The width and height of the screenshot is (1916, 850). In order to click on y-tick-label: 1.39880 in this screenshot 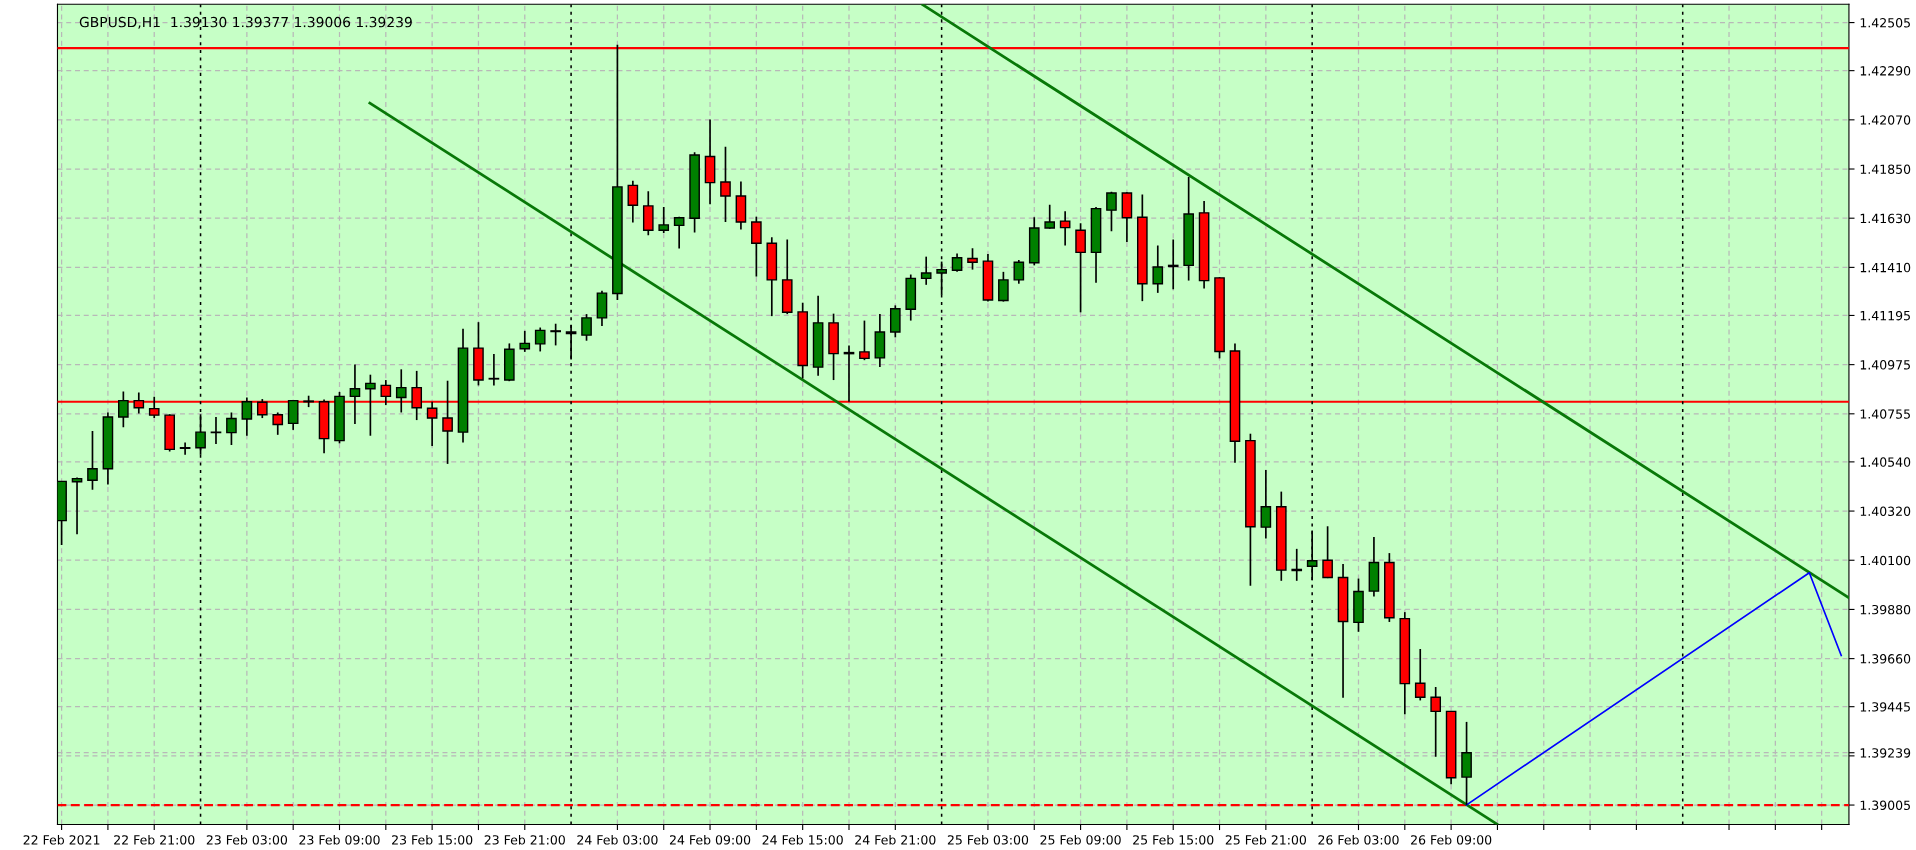, I will do `click(1885, 609)`.